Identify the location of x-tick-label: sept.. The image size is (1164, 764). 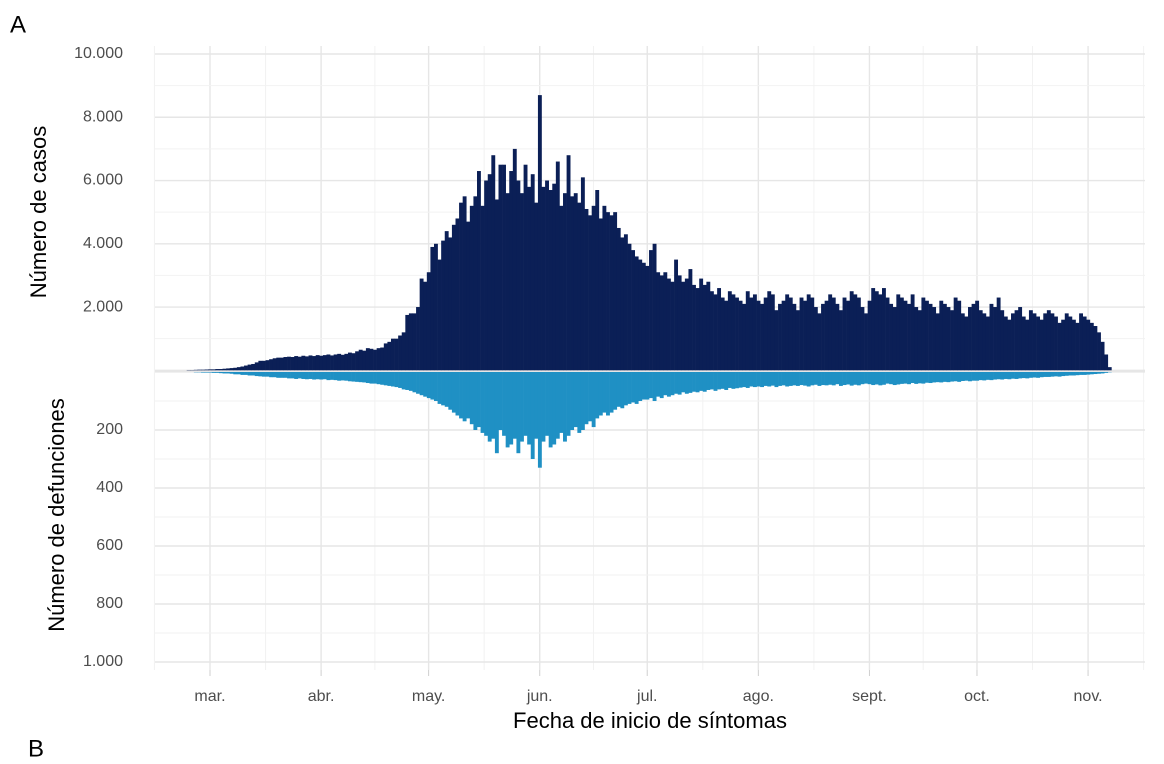
(869, 696).